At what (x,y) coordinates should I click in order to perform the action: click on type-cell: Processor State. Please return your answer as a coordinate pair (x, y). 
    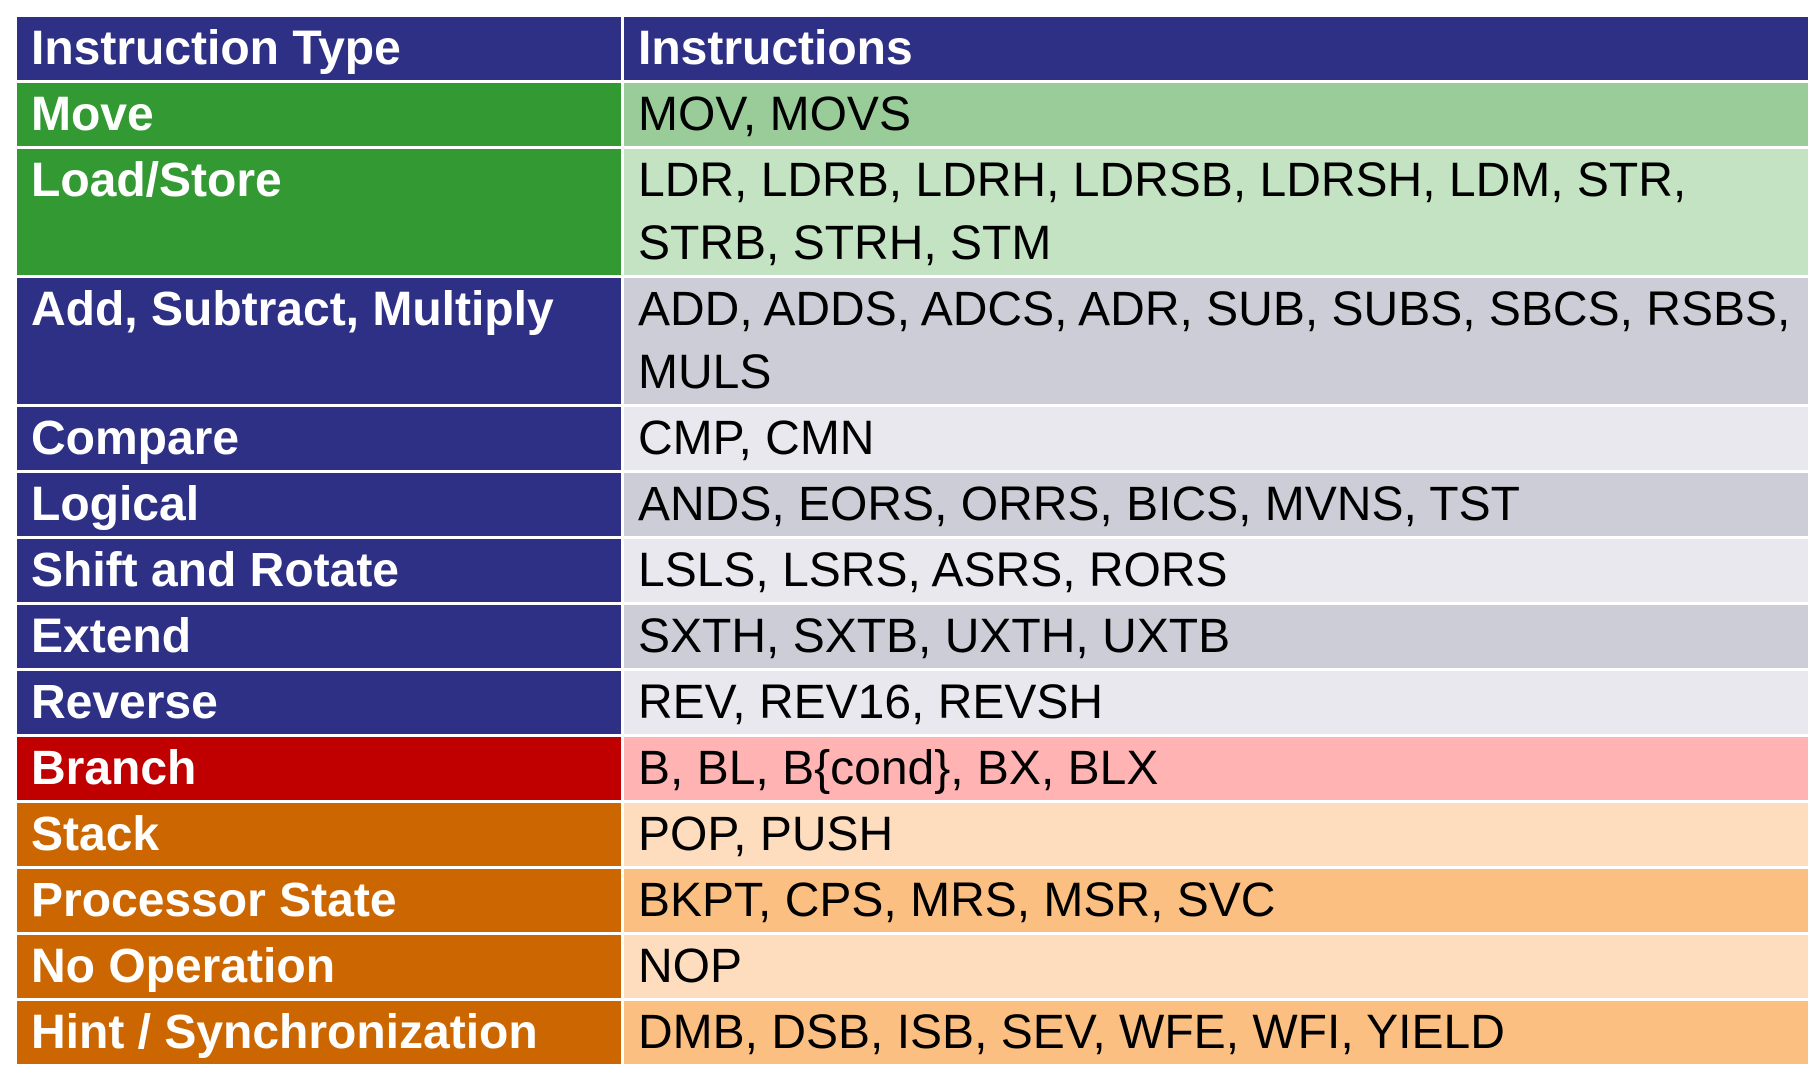
    Looking at the image, I should click on (319, 900).